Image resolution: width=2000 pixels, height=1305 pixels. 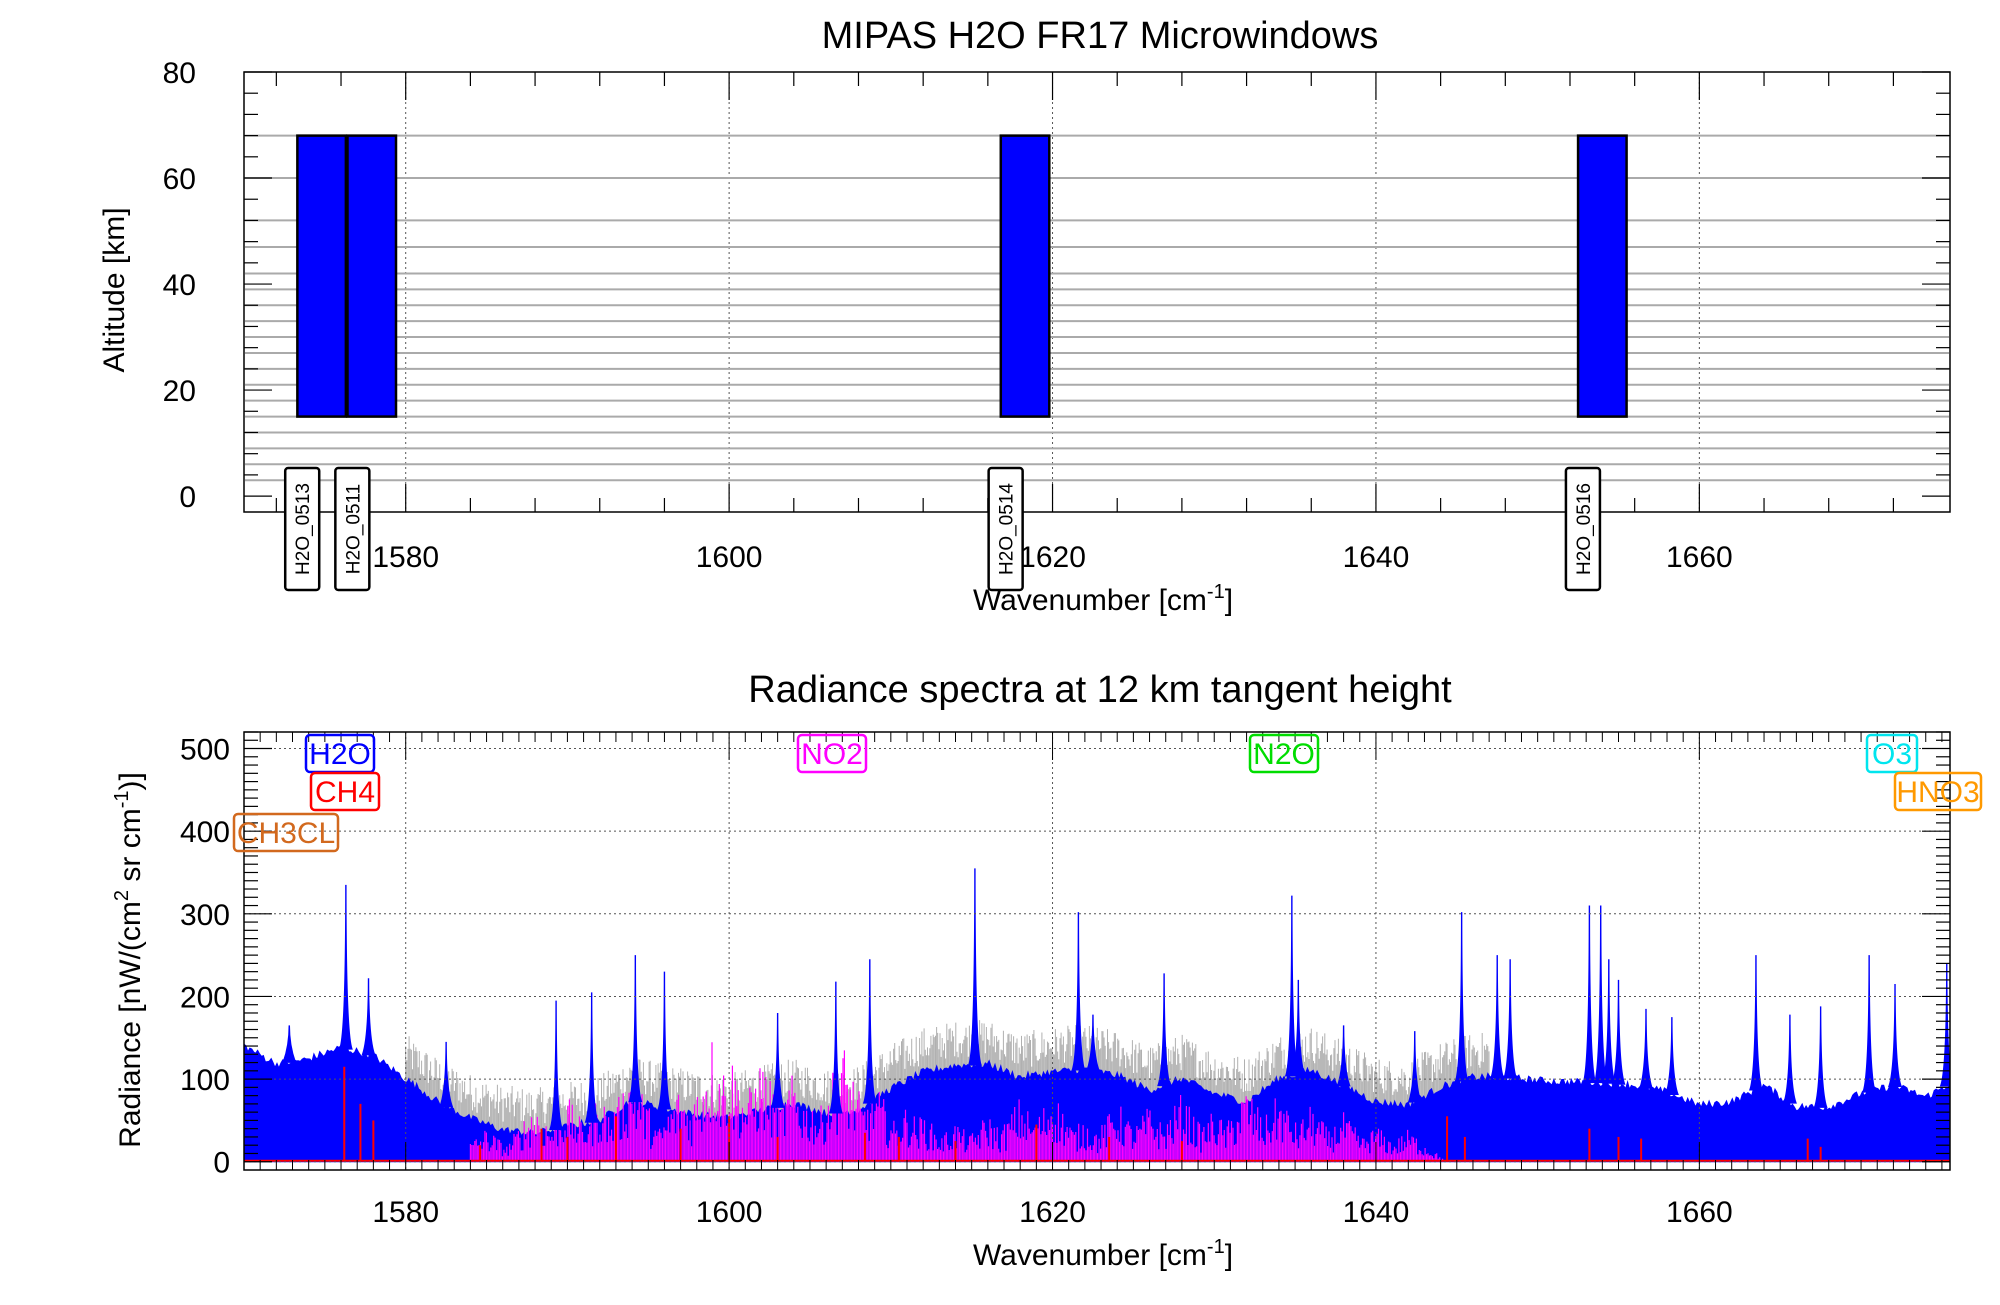 I want to click on top-y-tick-label: 0, so click(x=187, y=497).